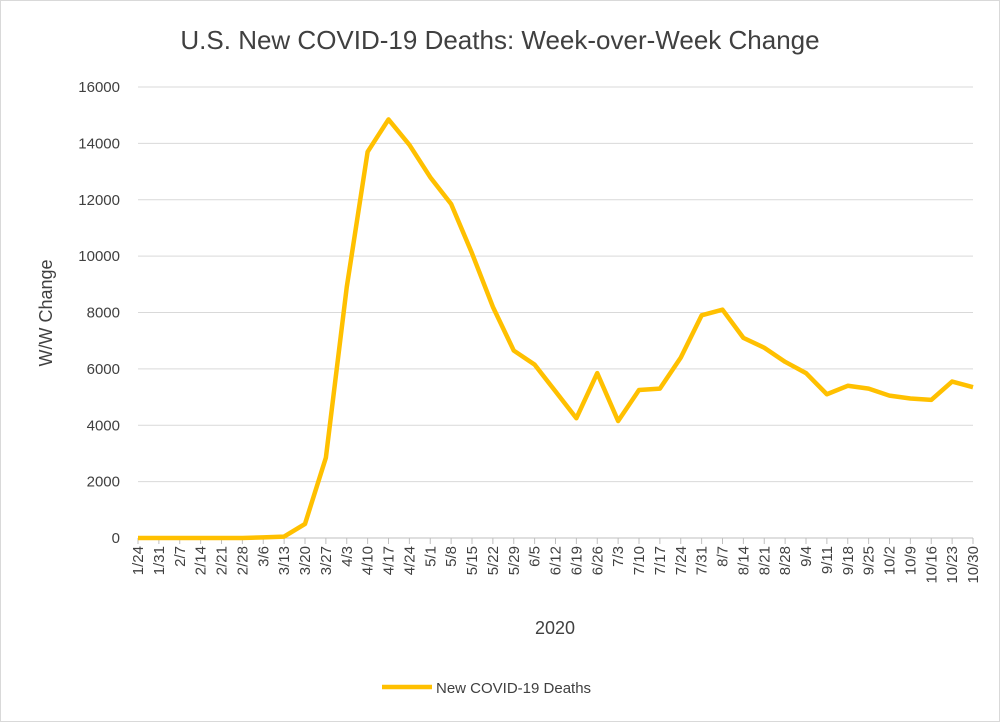 This screenshot has height=722, width=1000. What do you see at coordinates (46, 312) in the screenshot?
I see `y-axis-label: W/W Change` at bounding box center [46, 312].